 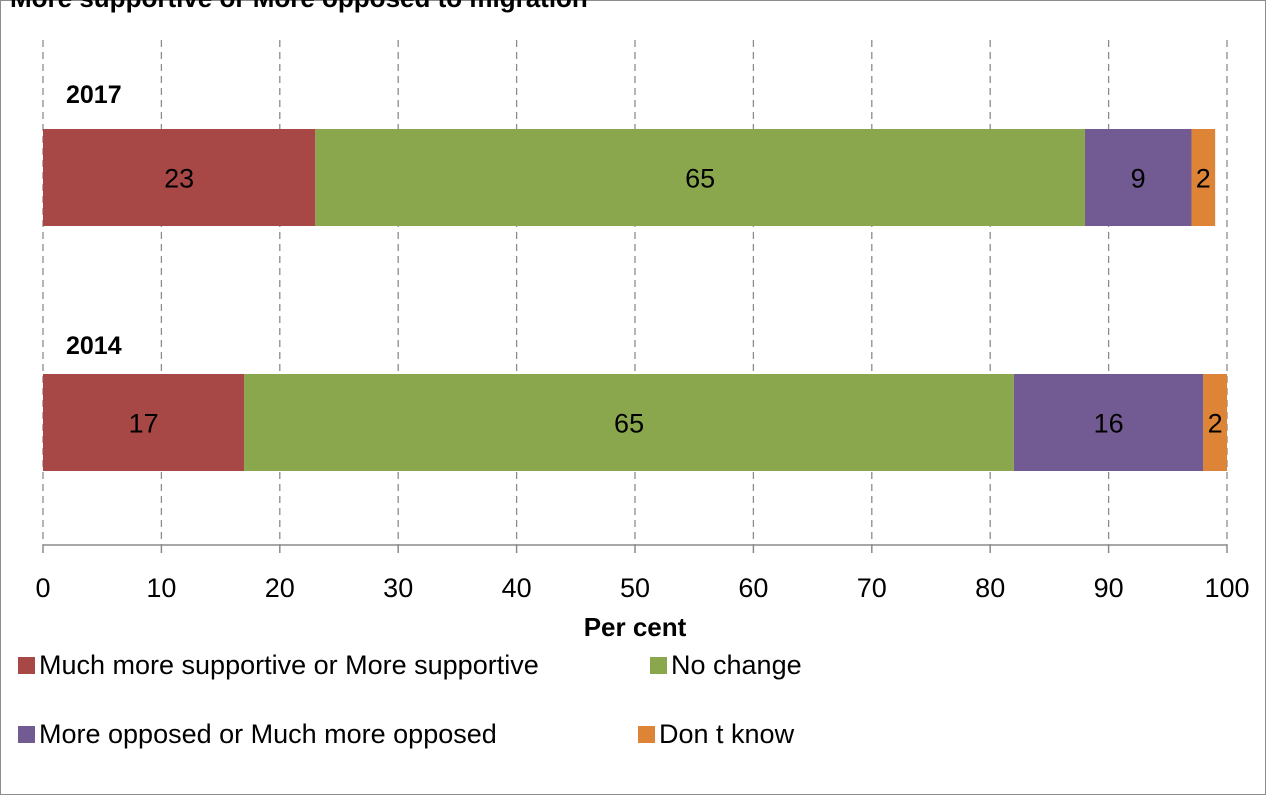 What do you see at coordinates (753, 588) in the screenshot?
I see `x-tick-label-60: 60` at bounding box center [753, 588].